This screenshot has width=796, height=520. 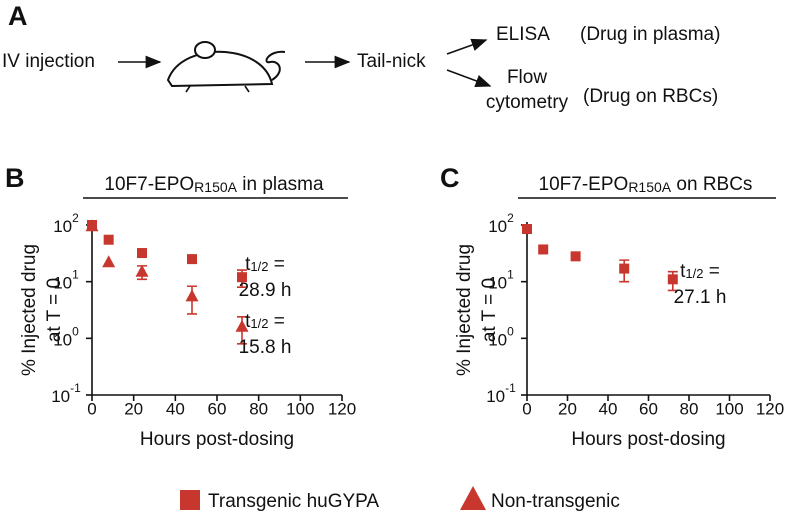 What do you see at coordinates (700, 297) in the screenshot?
I see `annotation: 27.1 h` at bounding box center [700, 297].